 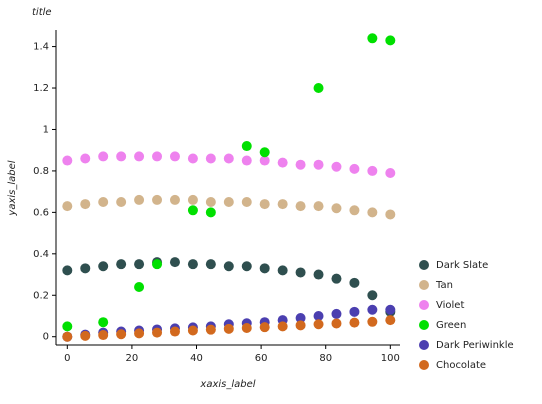 What do you see at coordinates (261, 358) in the screenshot?
I see `x-tick-label: 60` at bounding box center [261, 358].